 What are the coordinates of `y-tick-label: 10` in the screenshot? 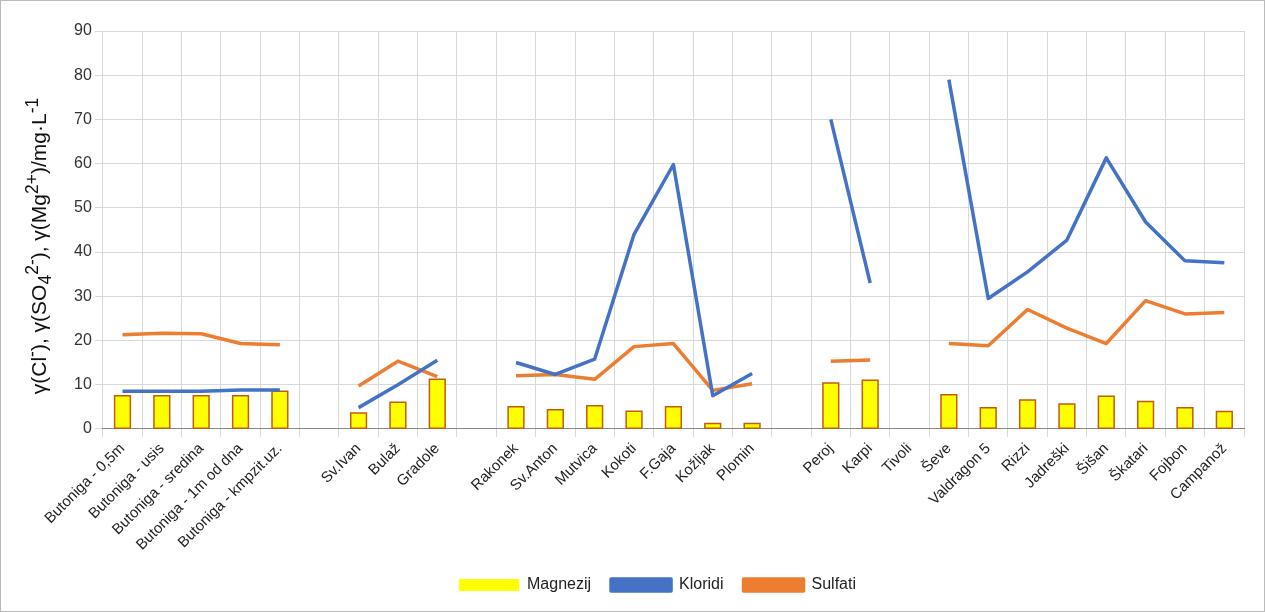 It's located at (83, 384).